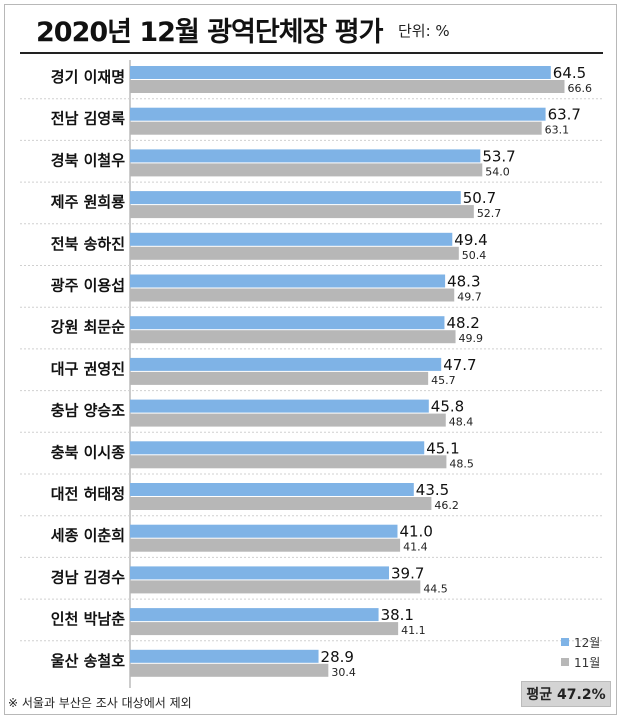 Image resolution: width=623 pixels, height=720 pixels. Describe the element at coordinates (479, 198) in the screenshot. I see `value-label-dec: 50.7` at that location.